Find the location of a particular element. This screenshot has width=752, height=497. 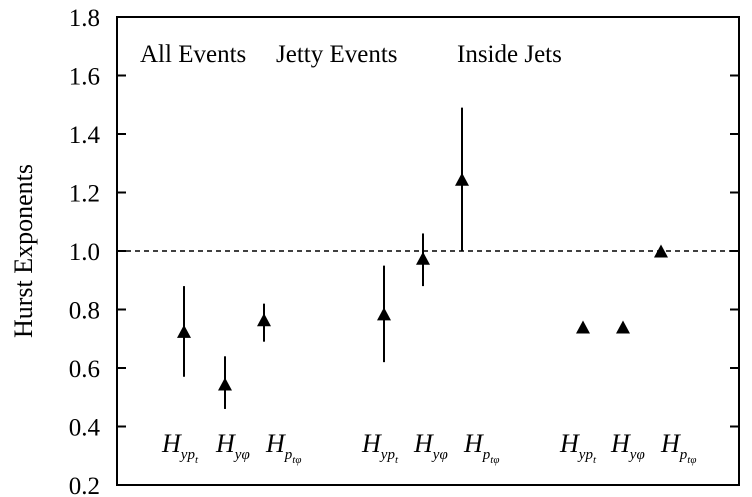

group-title-label: All Events is located at coordinates (193, 54).